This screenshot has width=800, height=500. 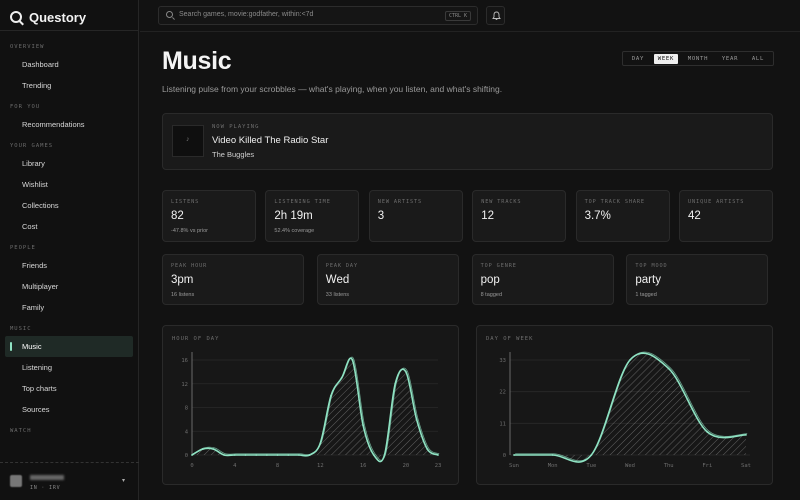 What do you see at coordinates (648, 280) in the screenshot?
I see `stat-value: party` at bounding box center [648, 280].